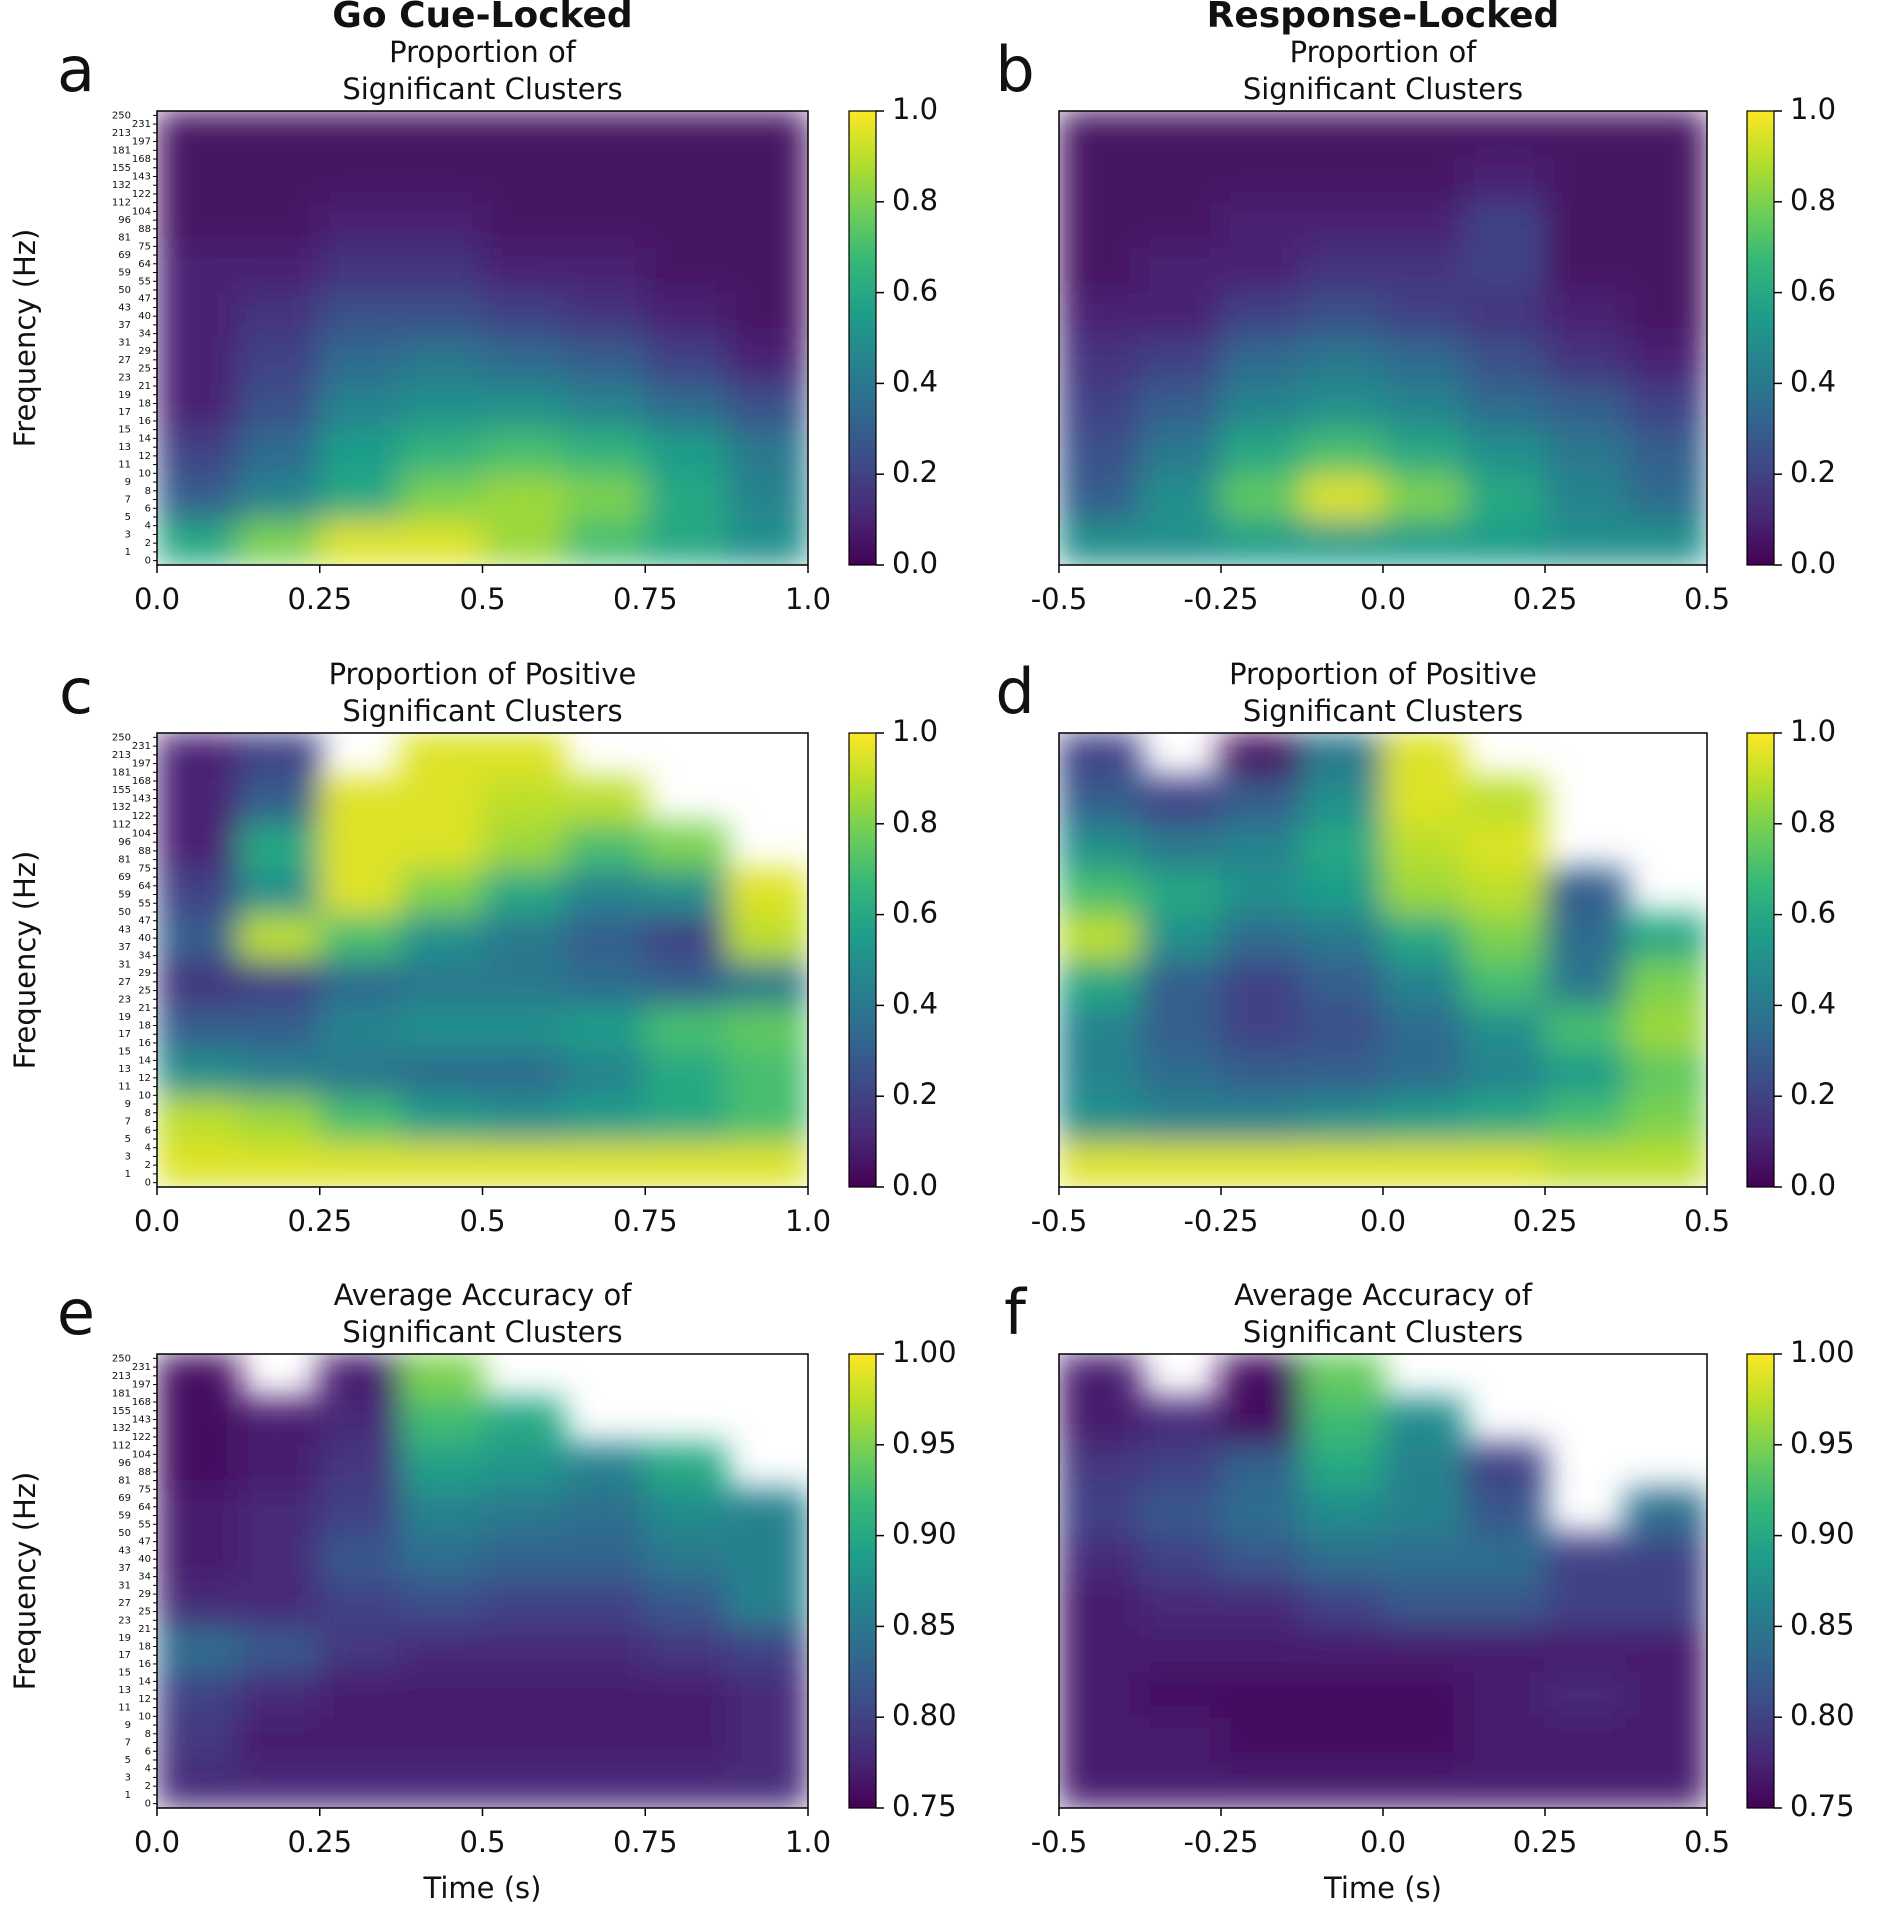 The image size is (1878, 1928). Describe the element at coordinates (144, 851) in the screenshot. I see `y-tick-label: 88` at that location.